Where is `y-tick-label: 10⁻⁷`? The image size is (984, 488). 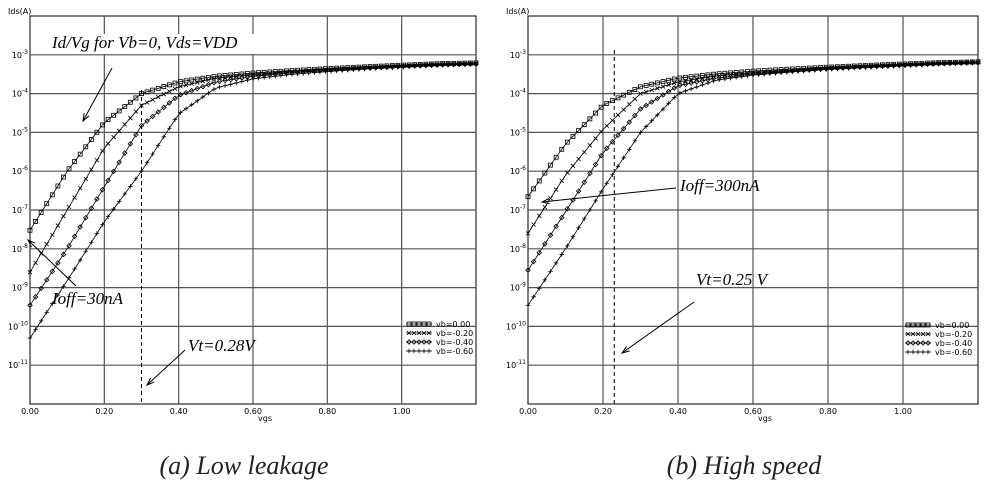 y-tick-label: 10⁻⁷ is located at coordinates (20, 209).